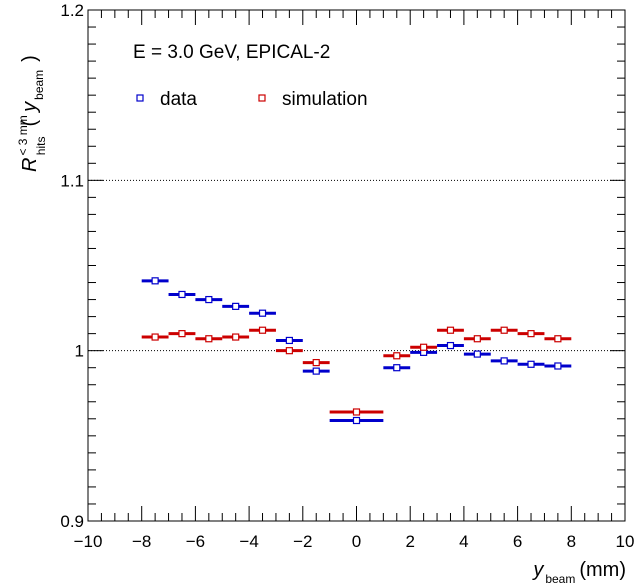  I want to click on y-axis-title: R < 3 mm hits ( ybeam), so click(32, 113).